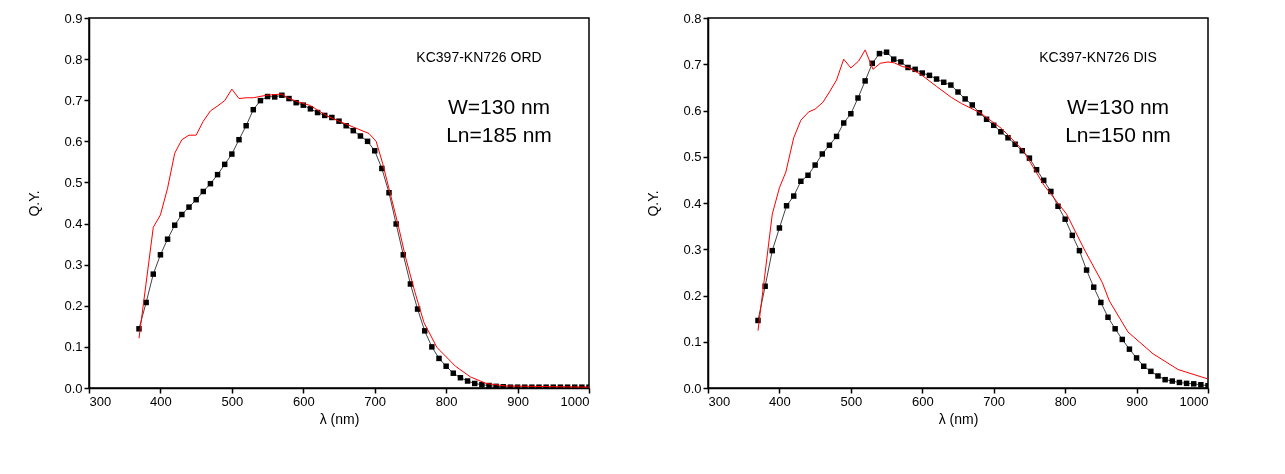 The width and height of the screenshot is (1285, 474). What do you see at coordinates (1118, 134) in the screenshot?
I see `annotation: Ln=150 nm` at bounding box center [1118, 134].